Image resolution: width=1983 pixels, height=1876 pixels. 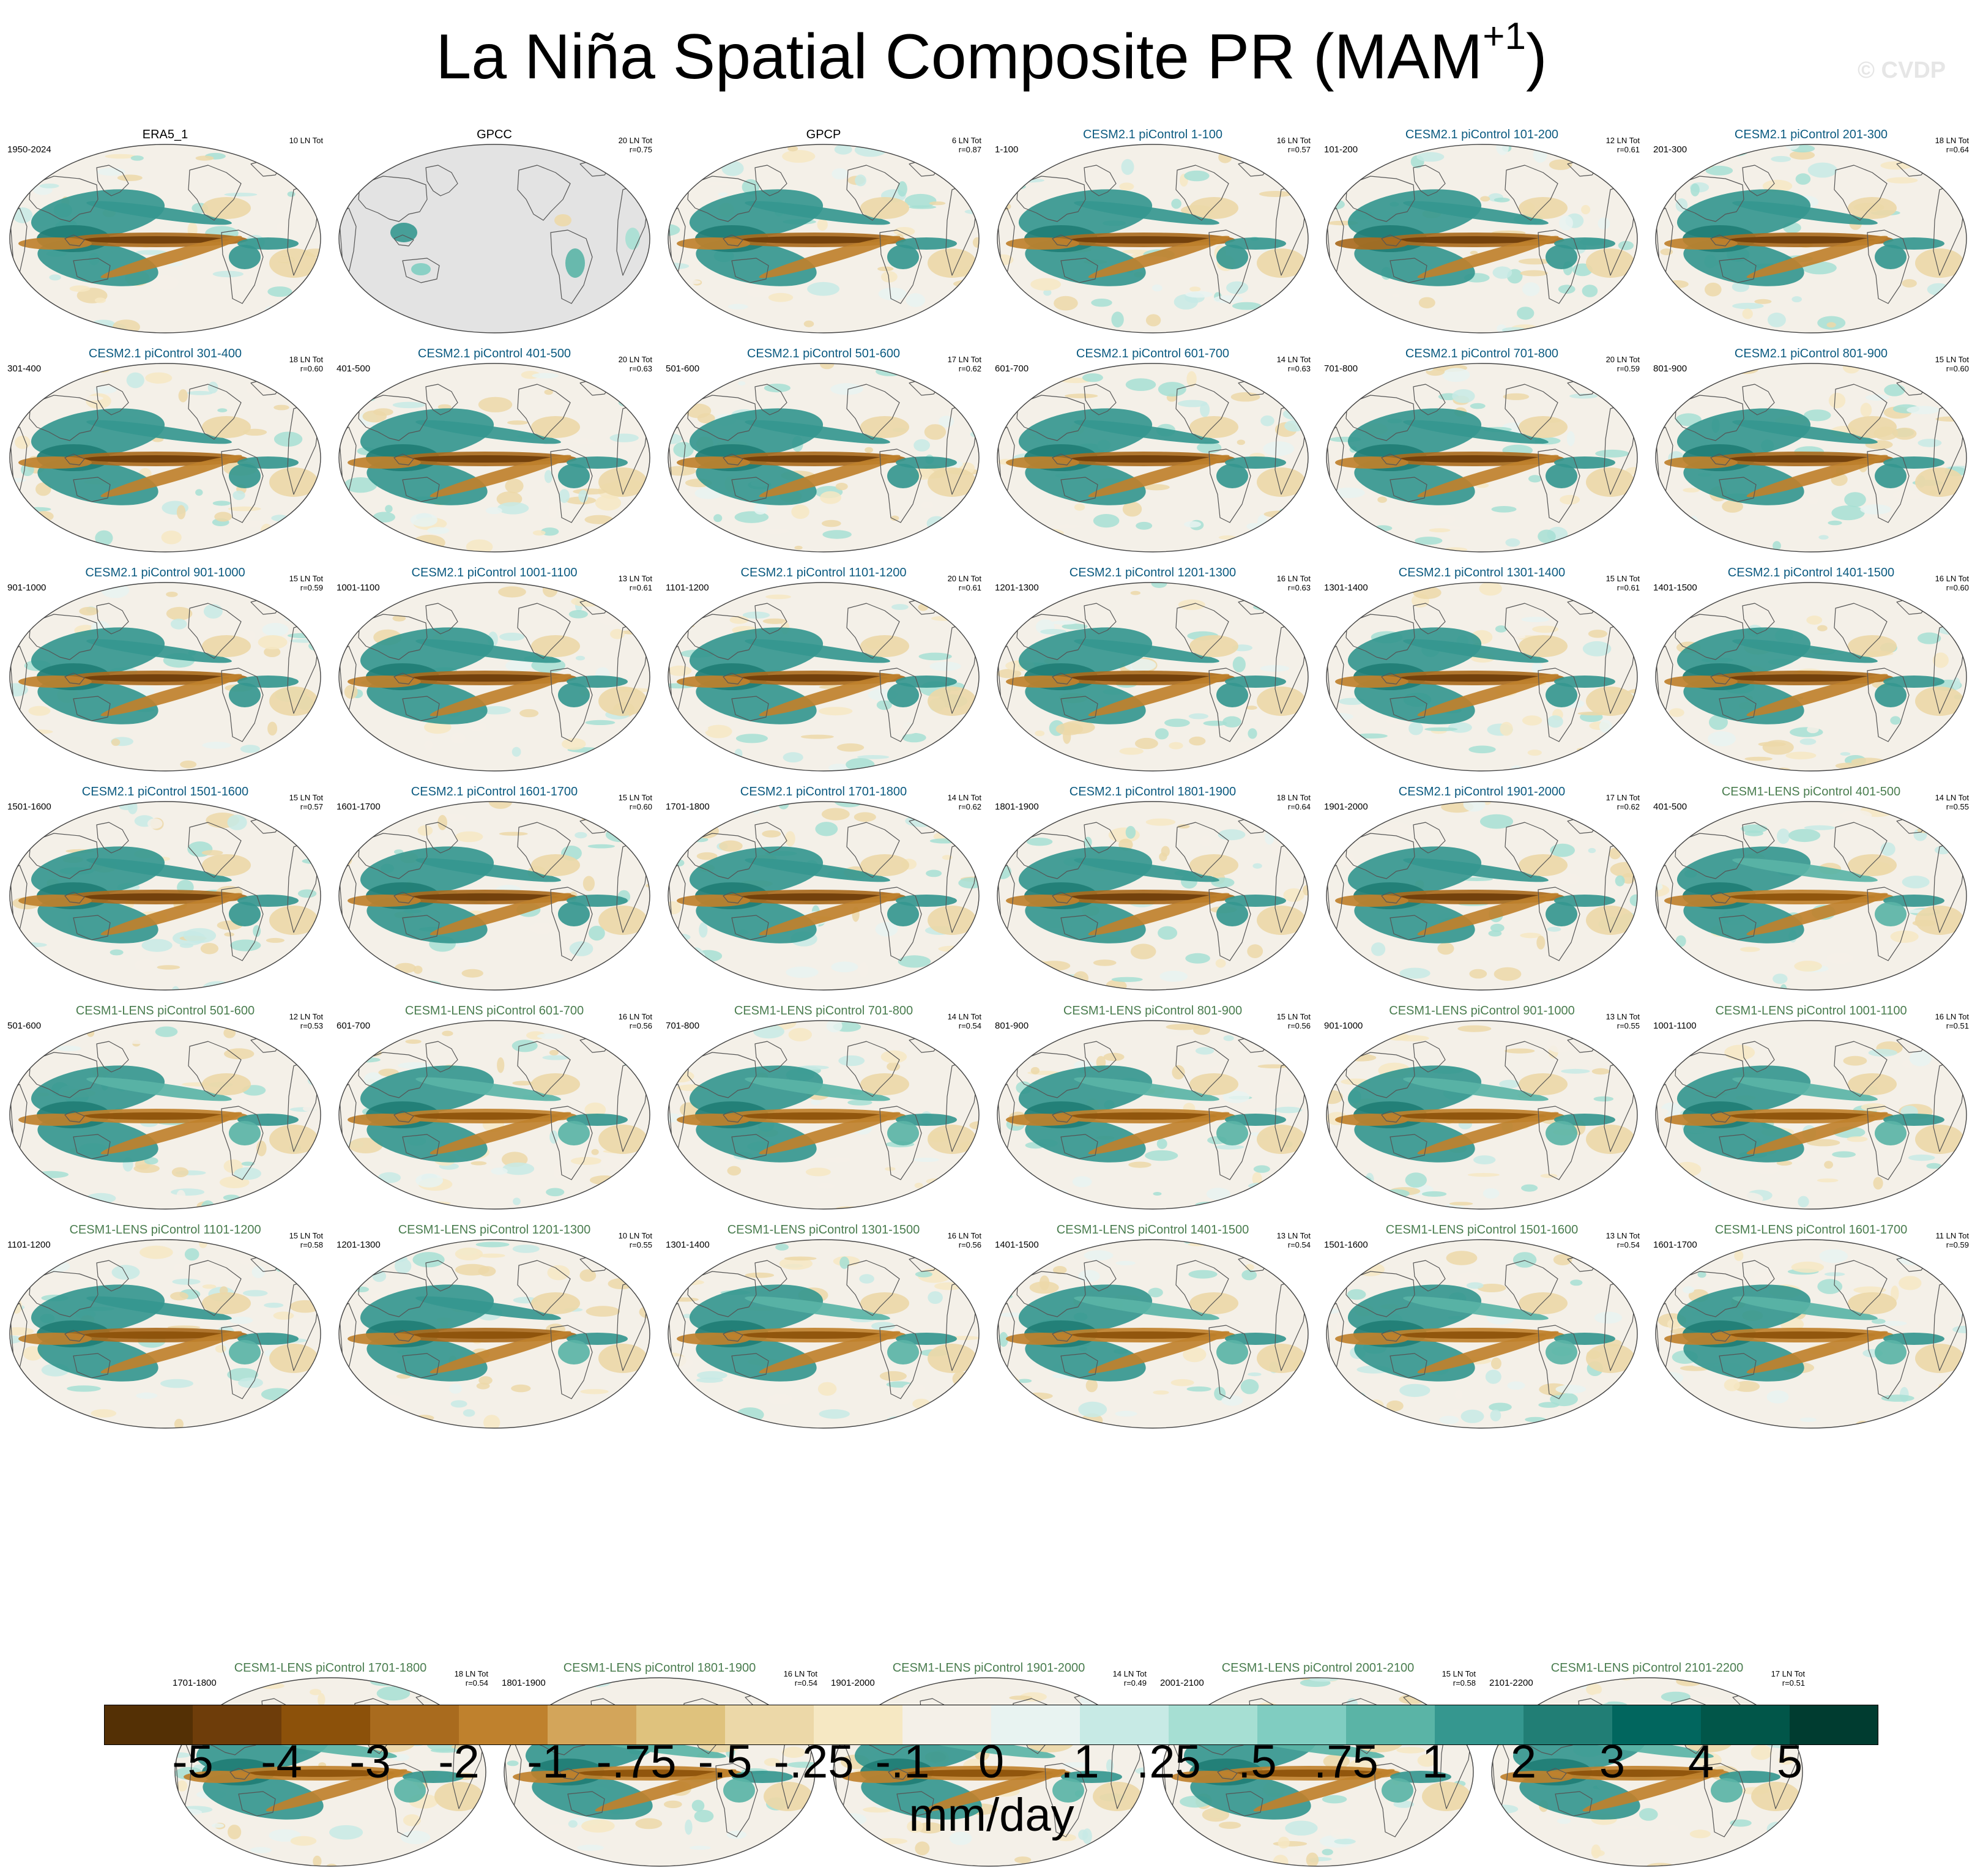 I want to click on panel-title: CESM2.1 piControl 1101-1200, so click(x=823, y=572).